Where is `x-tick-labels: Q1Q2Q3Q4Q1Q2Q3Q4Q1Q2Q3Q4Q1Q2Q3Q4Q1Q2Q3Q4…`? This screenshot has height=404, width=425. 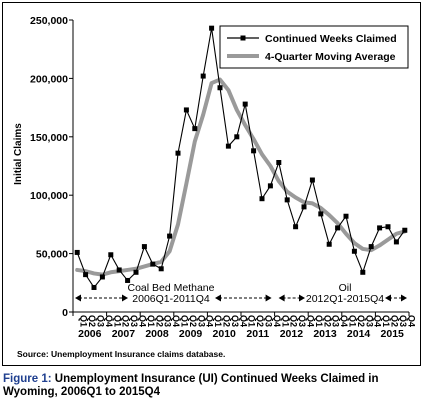
x-tick-labels: Q1Q2Q3Q4Q1Q2Q3Q4Q1Q2Q3Q4Q1Q2Q3Q4Q1Q2Q3Q4… is located at coordinates (247, 327).